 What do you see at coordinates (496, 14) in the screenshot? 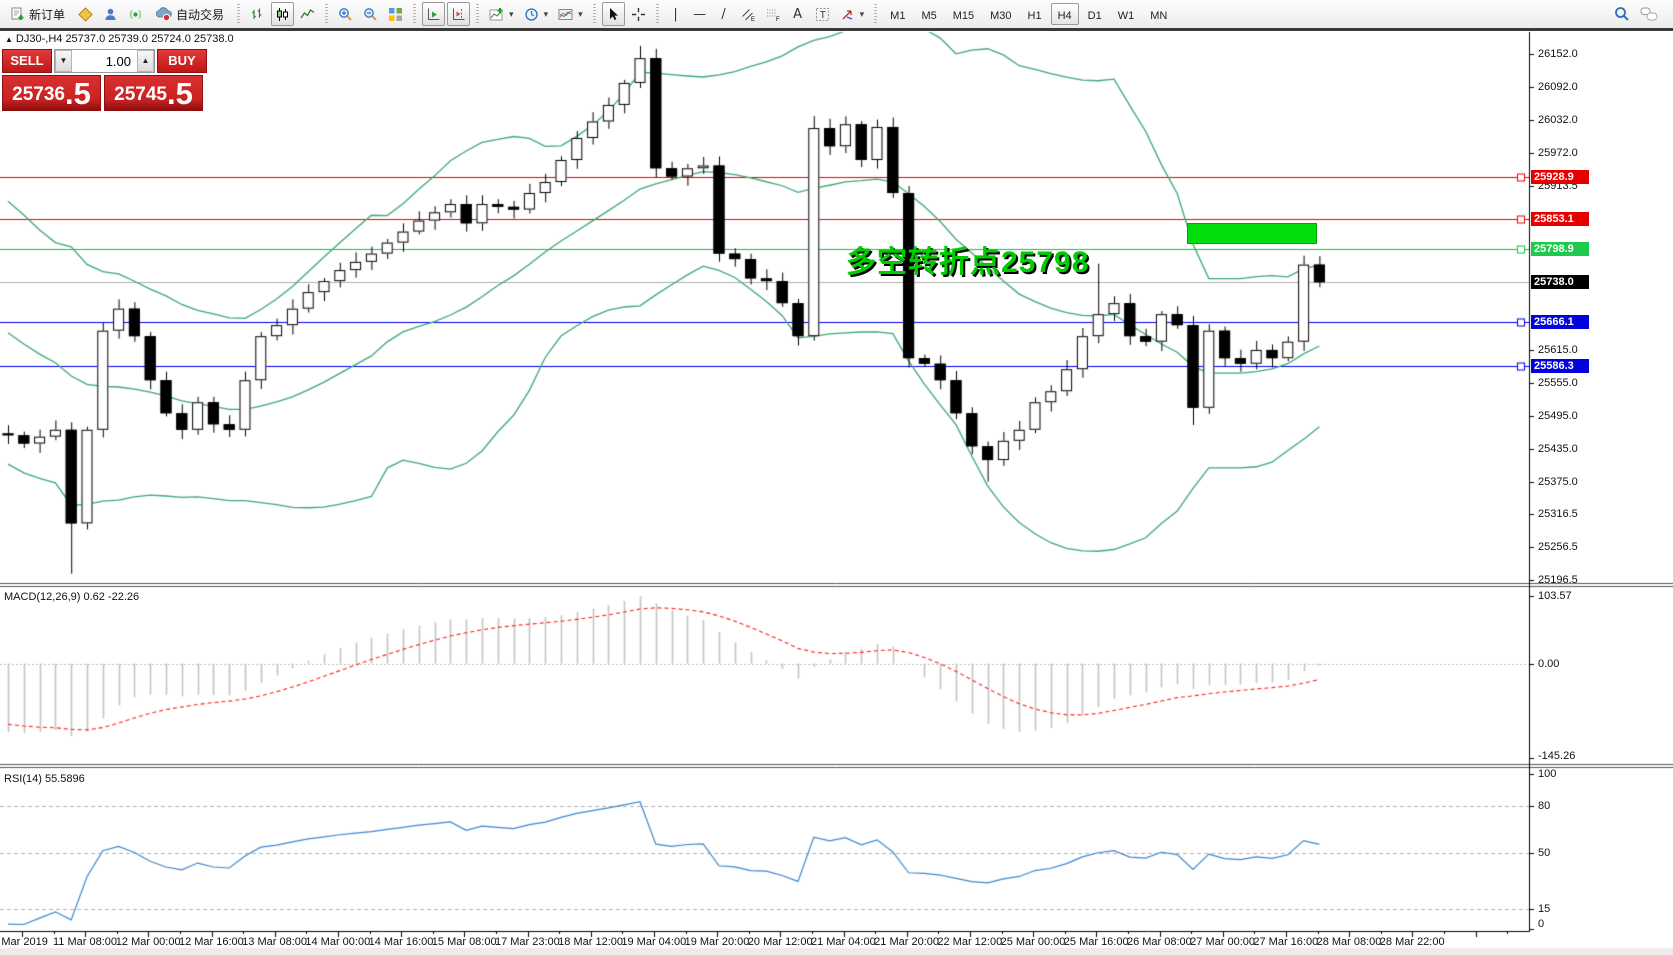
I see `indicators-icon` at bounding box center [496, 14].